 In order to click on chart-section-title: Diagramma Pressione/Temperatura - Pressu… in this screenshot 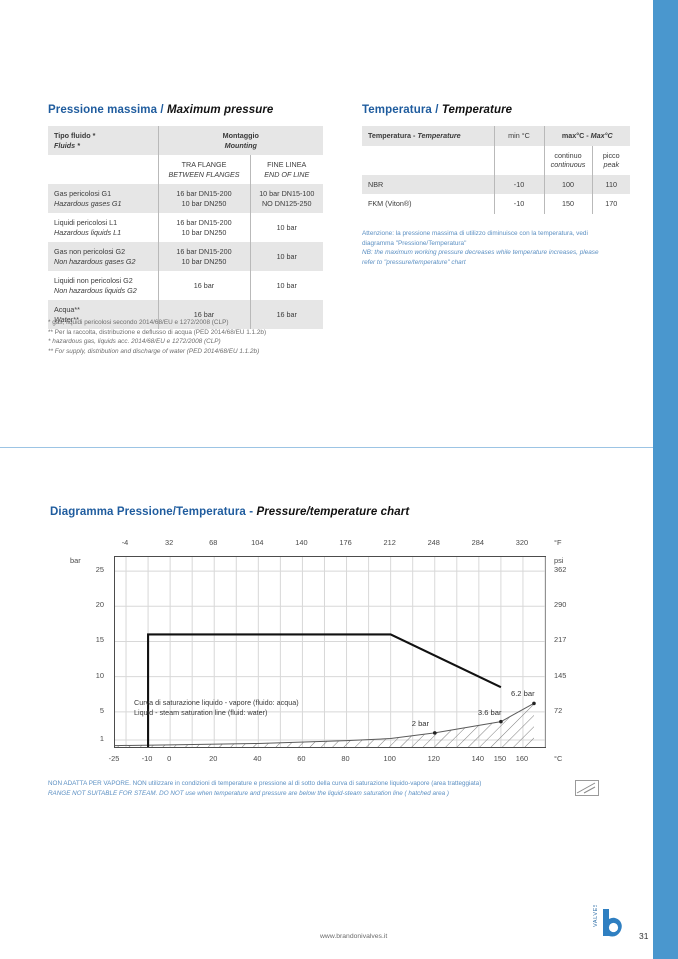, I will do `click(229, 512)`.